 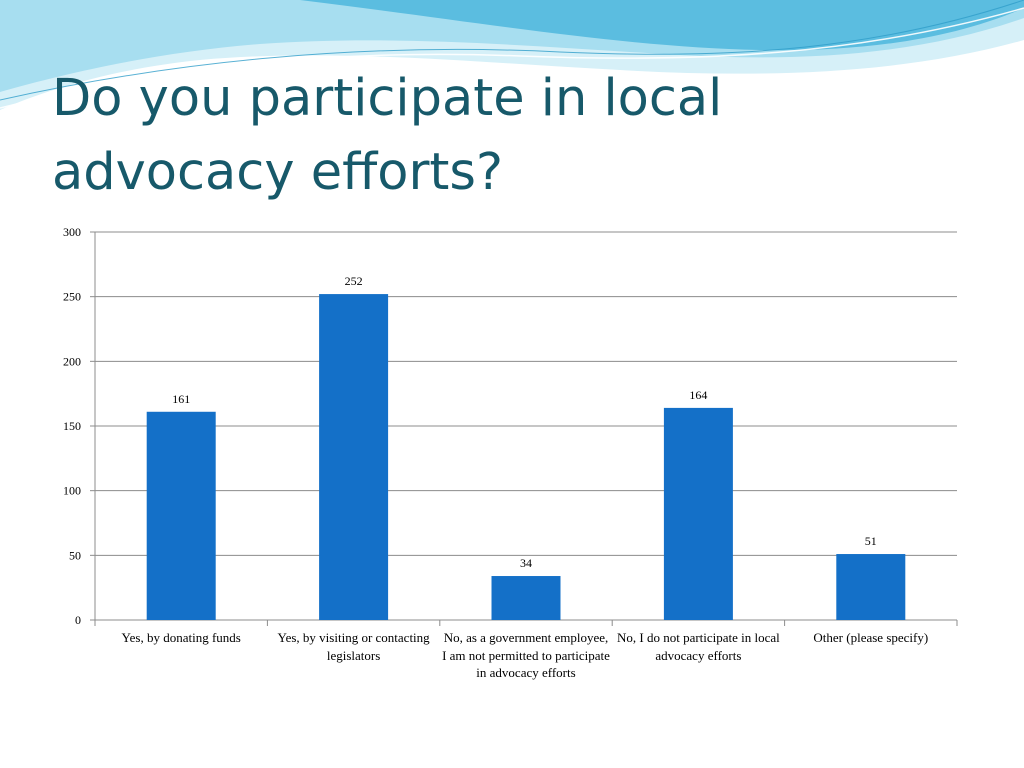 I want to click on slide-title-line-1: Do you participate in local, so click(x=387, y=98).